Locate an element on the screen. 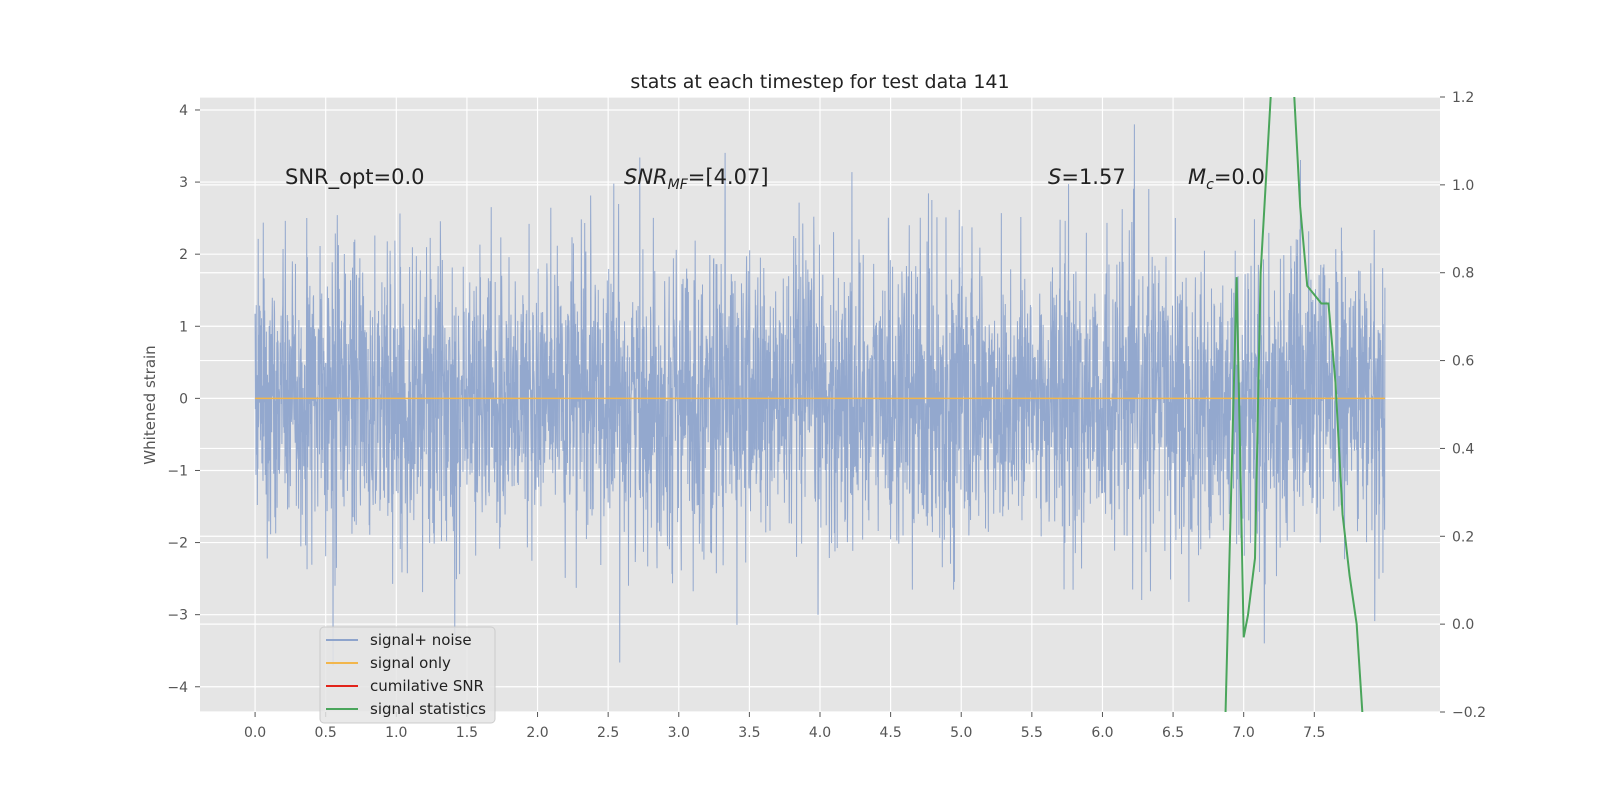  legend-box is located at coordinates (407, 675).